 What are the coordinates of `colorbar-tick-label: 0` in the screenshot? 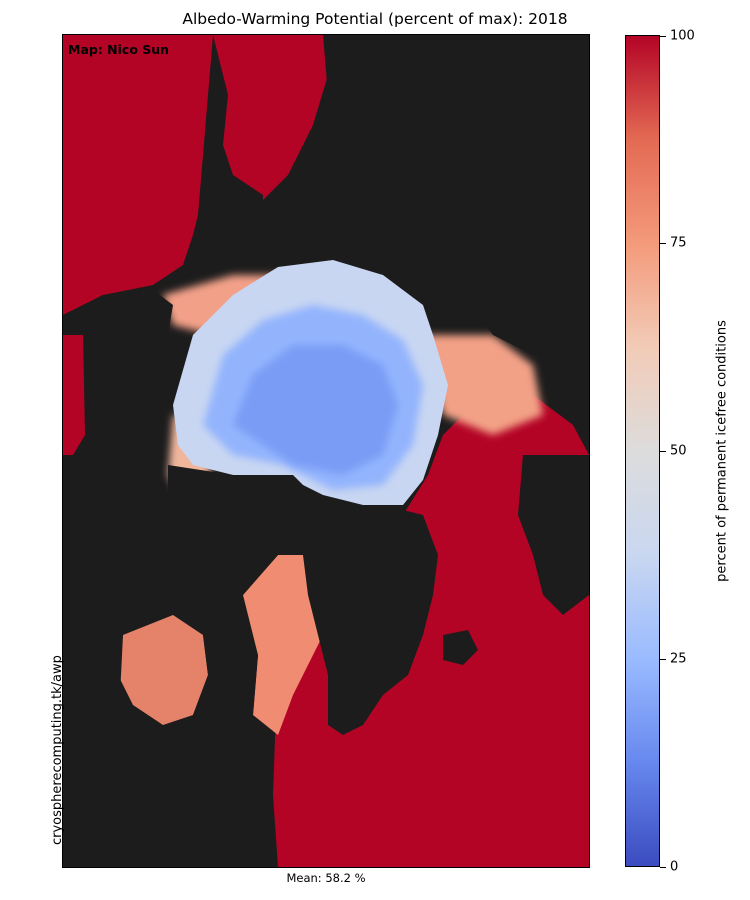 It's located at (674, 867).